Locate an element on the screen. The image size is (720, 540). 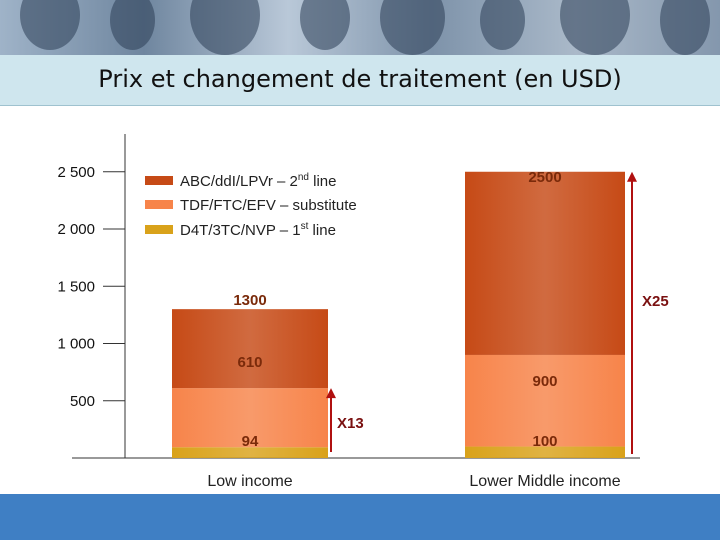
y-tick-label: 1 500 is located at coordinates (76, 286).